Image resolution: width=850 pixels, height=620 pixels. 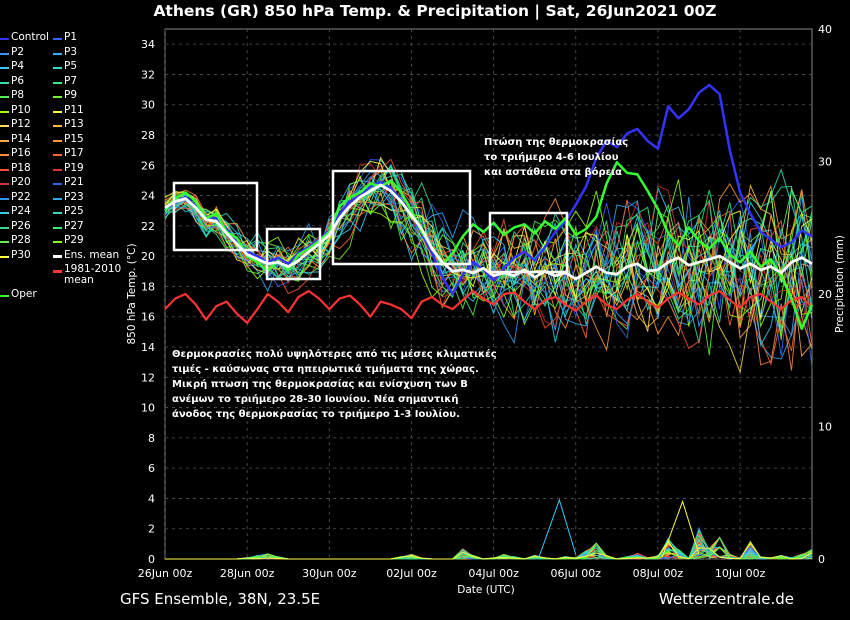 What do you see at coordinates (148, 74) in the screenshot?
I see `y-tick-label: 32` at bounding box center [148, 74].